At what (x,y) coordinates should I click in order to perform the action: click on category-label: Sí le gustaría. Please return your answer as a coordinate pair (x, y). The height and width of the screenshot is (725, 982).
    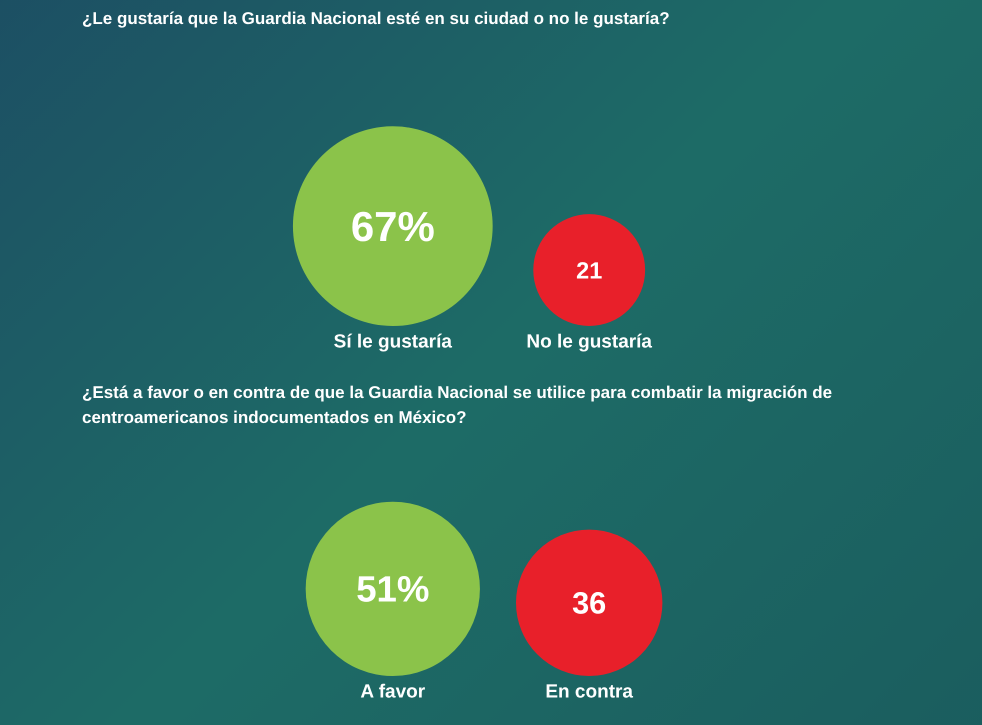
    Looking at the image, I should click on (393, 341).